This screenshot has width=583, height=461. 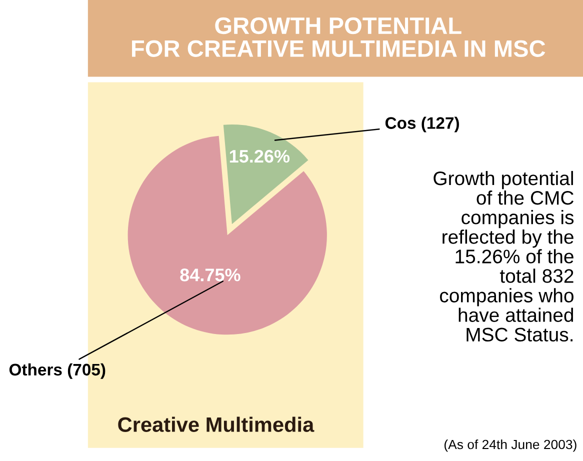 I want to click on slice-label: Others (705), so click(x=57, y=371).